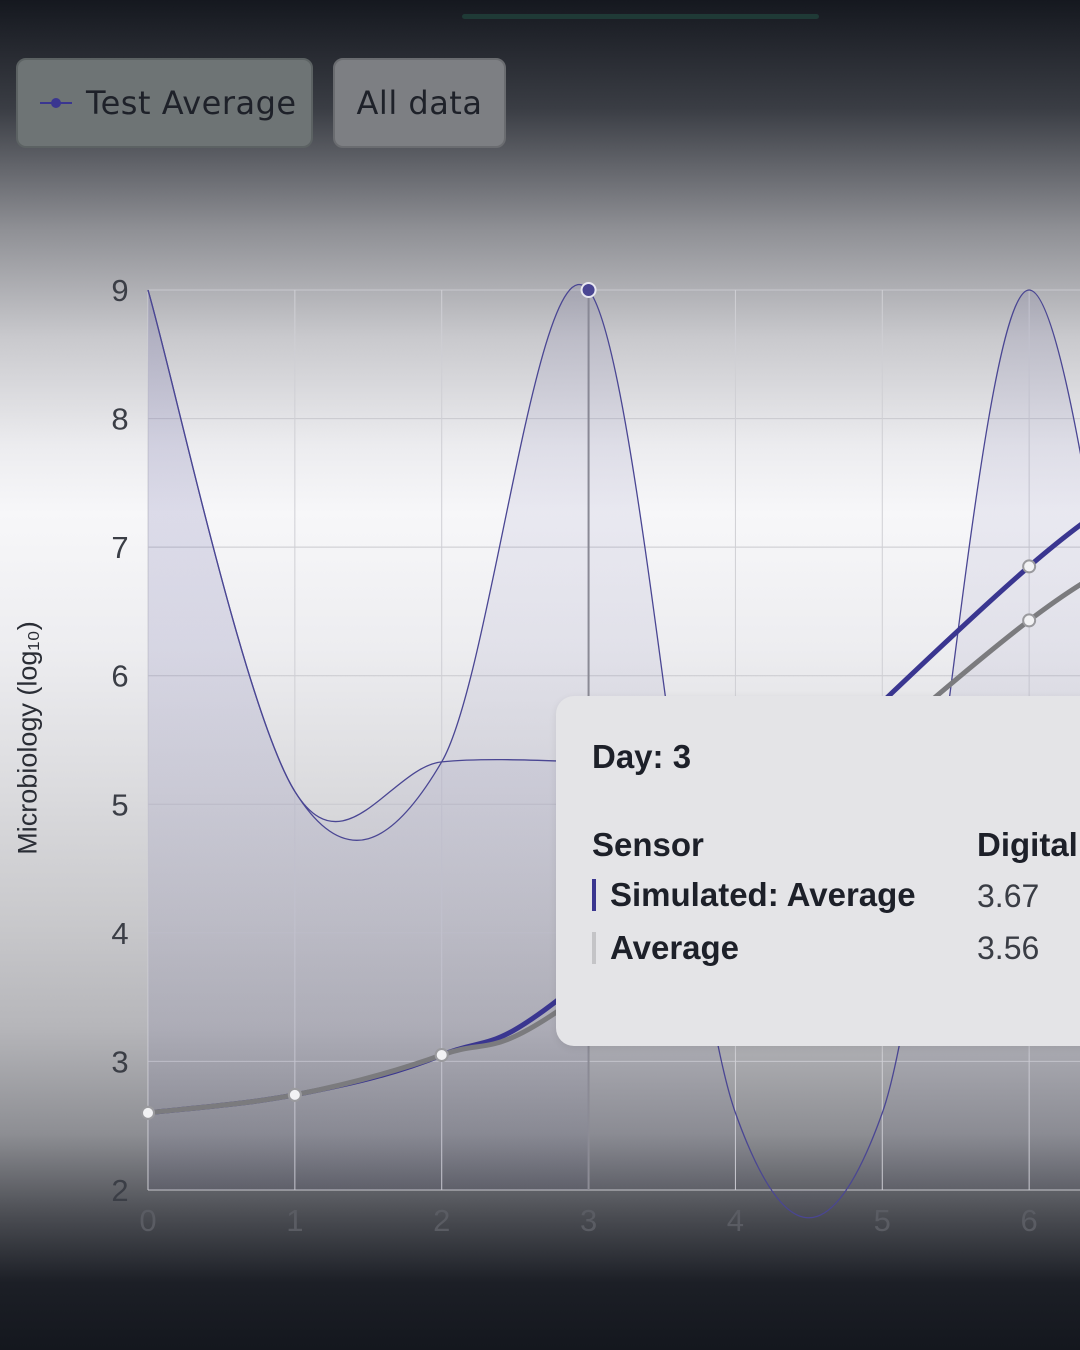 The image size is (1080, 1350). Describe the element at coordinates (119, 1061) in the screenshot. I see `y-tick-label: 3` at that location.